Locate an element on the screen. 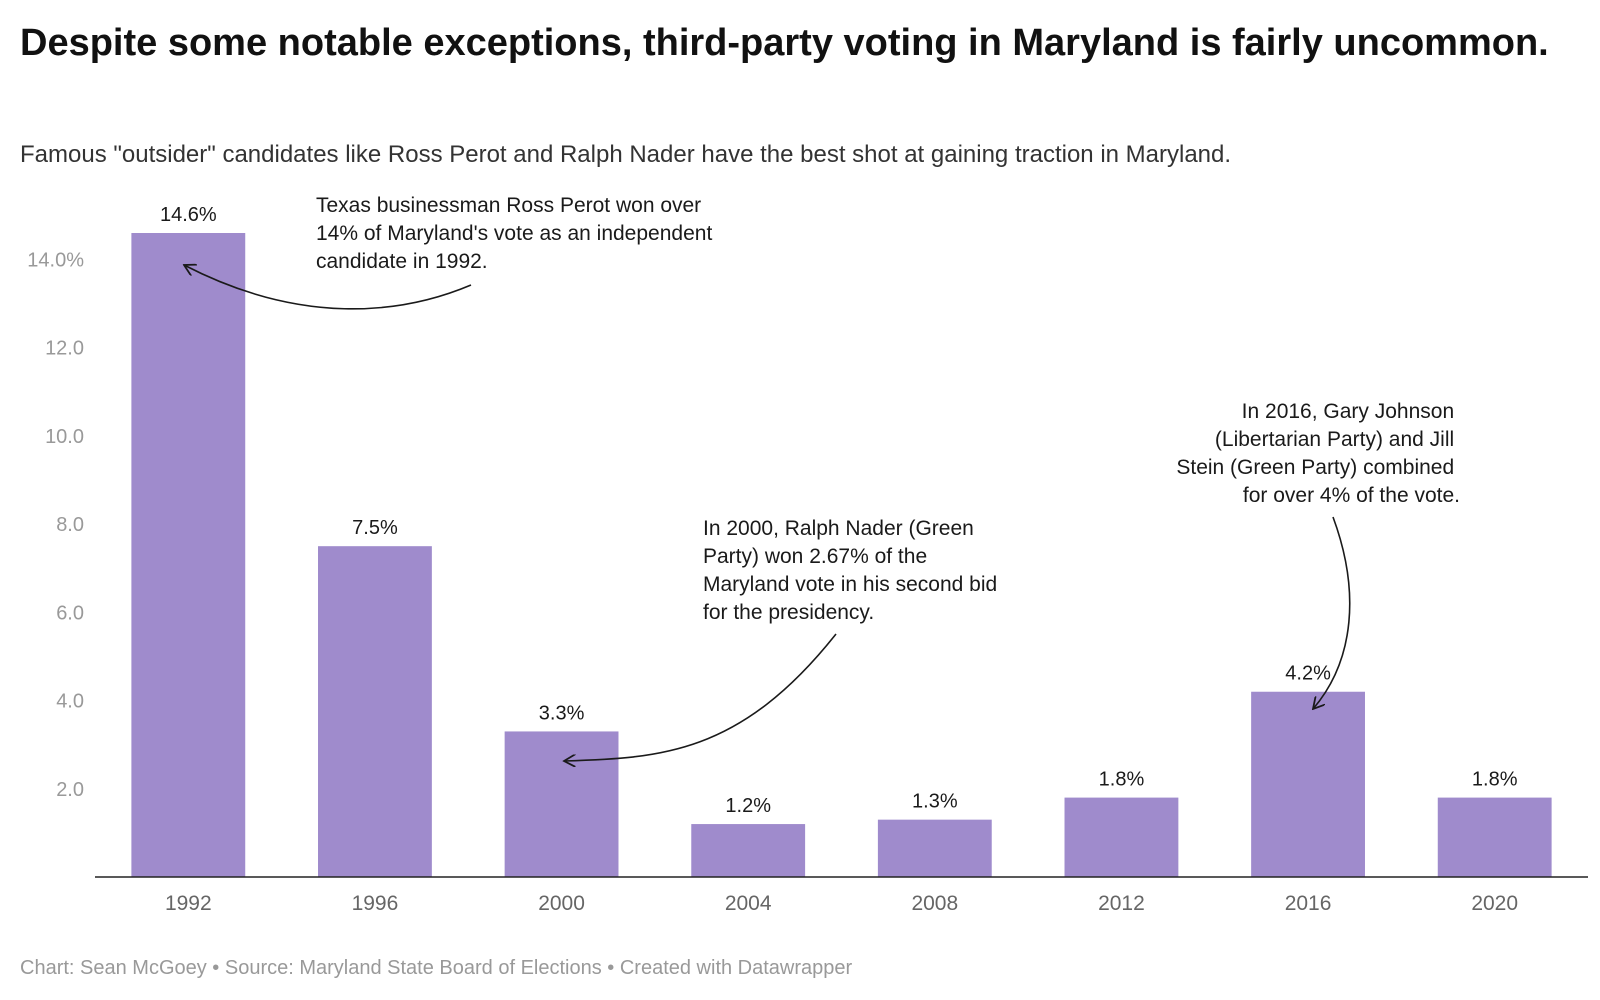 The width and height of the screenshot is (1600, 1000). x-tick-label-2016: 2016 is located at coordinates (1308, 903).